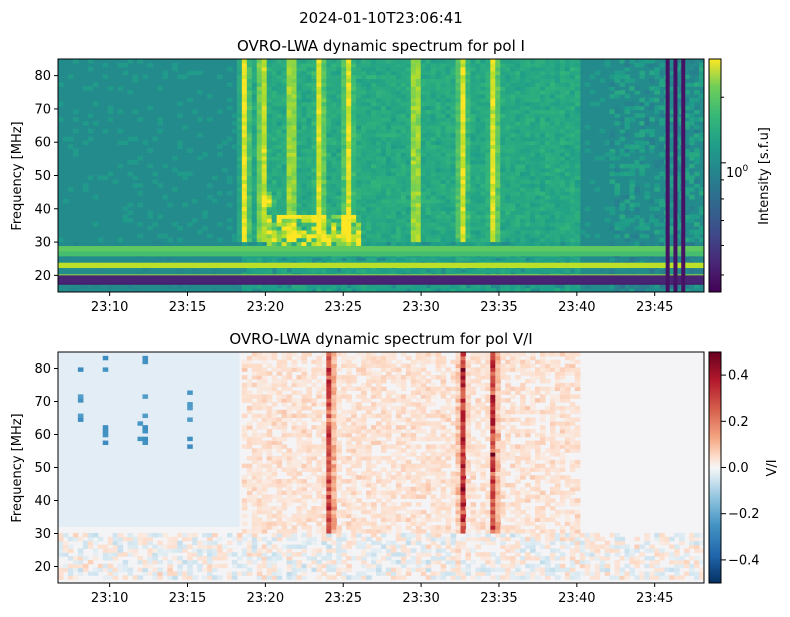  Describe the element at coordinates (343, 307) in the screenshot. I see `x-tick-label: 23:25` at that location.